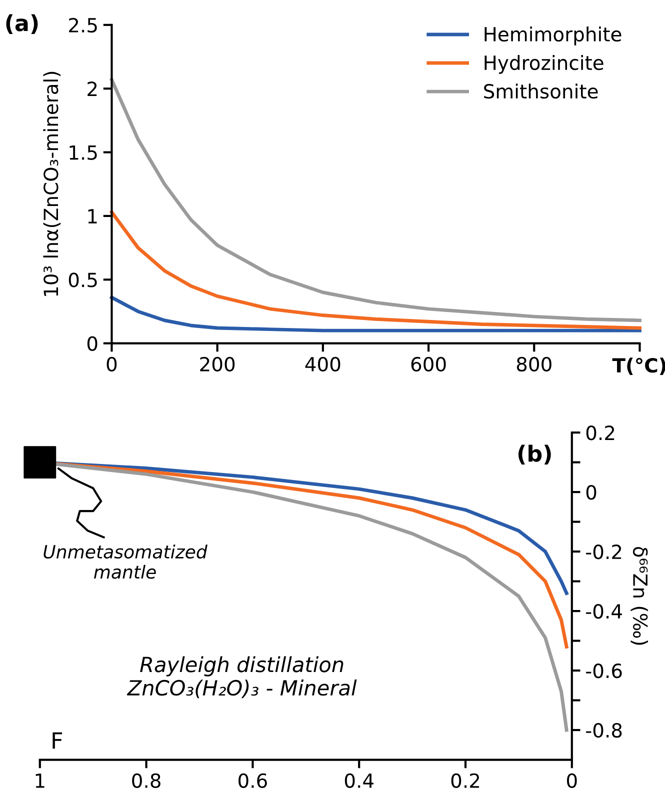 The width and height of the screenshot is (665, 804). What do you see at coordinates (241, 677) in the screenshot?
I see `annotation: Rayleigh distillation ZnCO₃(H₂O)₃ - Mineral` at bounding box center [241, 677].